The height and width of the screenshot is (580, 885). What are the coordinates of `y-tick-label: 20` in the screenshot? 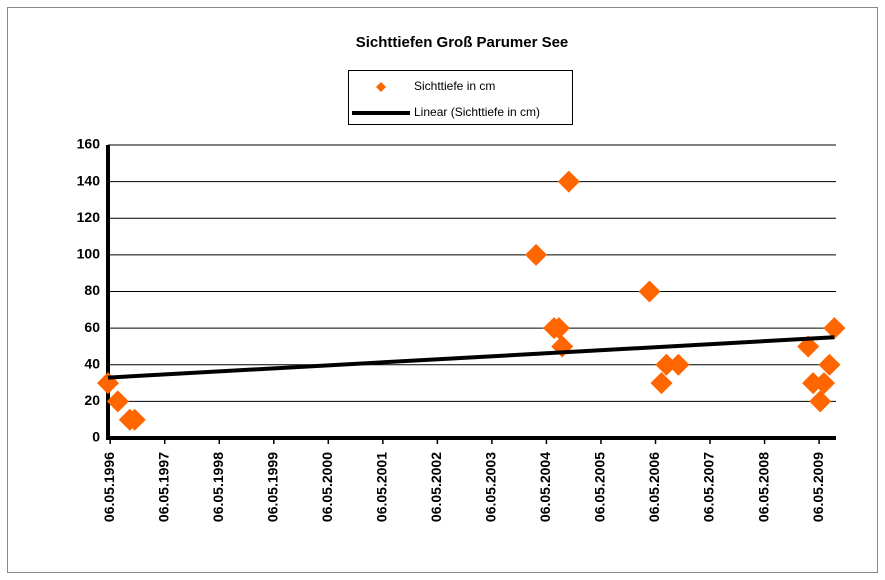 It's located at (92, 400).